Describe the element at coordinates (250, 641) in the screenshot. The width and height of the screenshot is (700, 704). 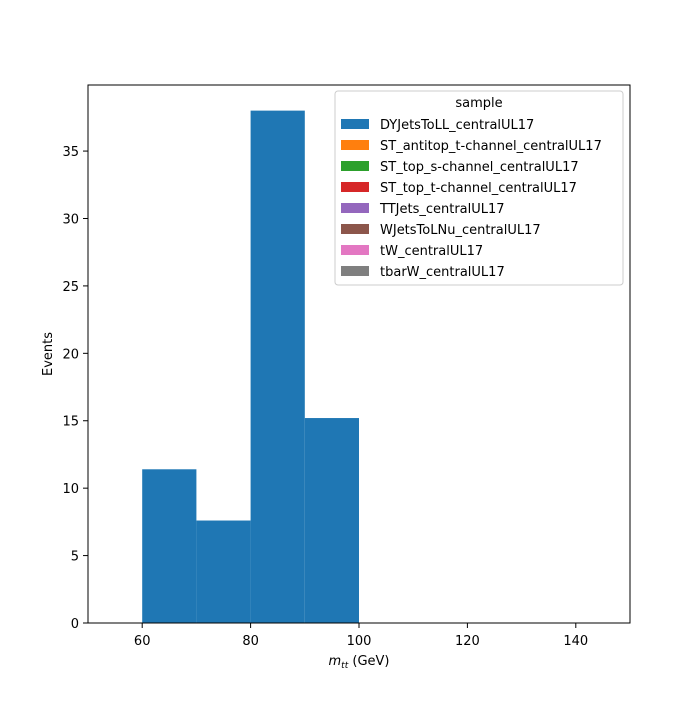
I see `x-tick-label: 80` at that location.